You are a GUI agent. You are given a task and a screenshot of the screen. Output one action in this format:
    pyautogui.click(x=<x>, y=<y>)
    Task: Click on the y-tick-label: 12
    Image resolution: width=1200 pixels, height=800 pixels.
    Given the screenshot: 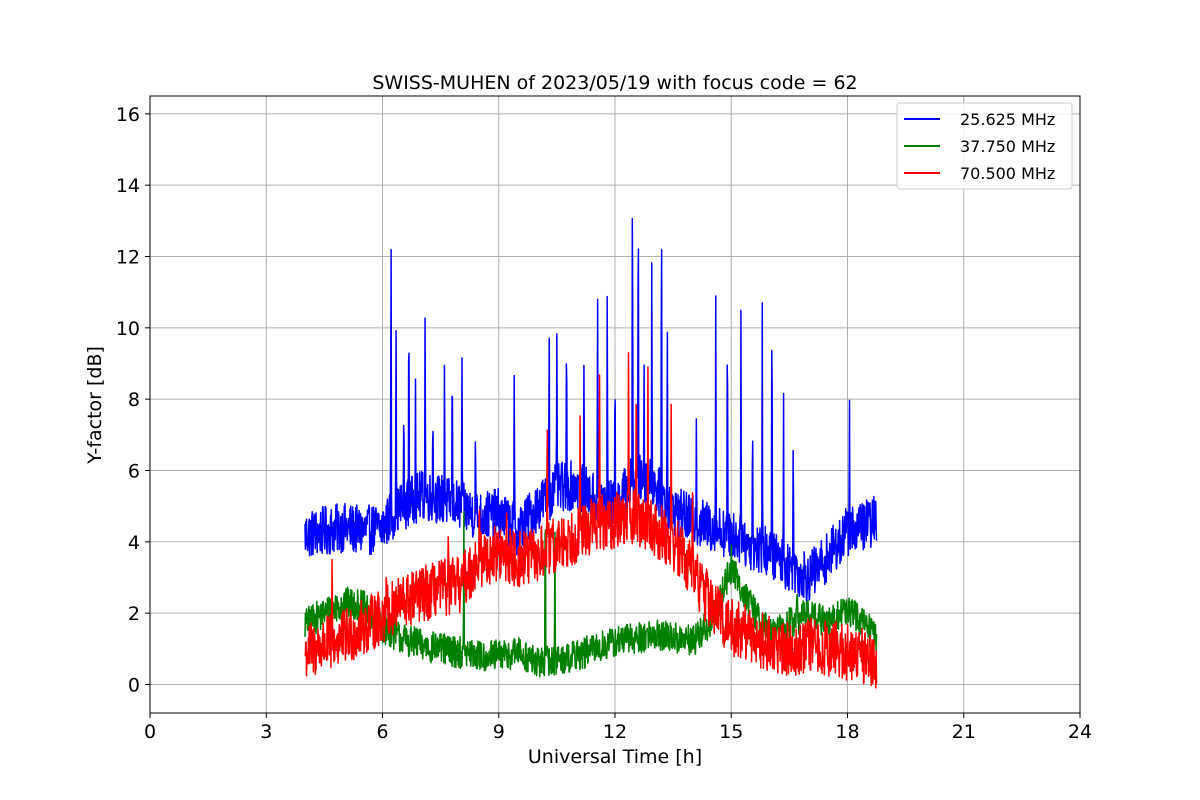 What is the action you would take?
    pyautogui.click(x=128, y=257)
    